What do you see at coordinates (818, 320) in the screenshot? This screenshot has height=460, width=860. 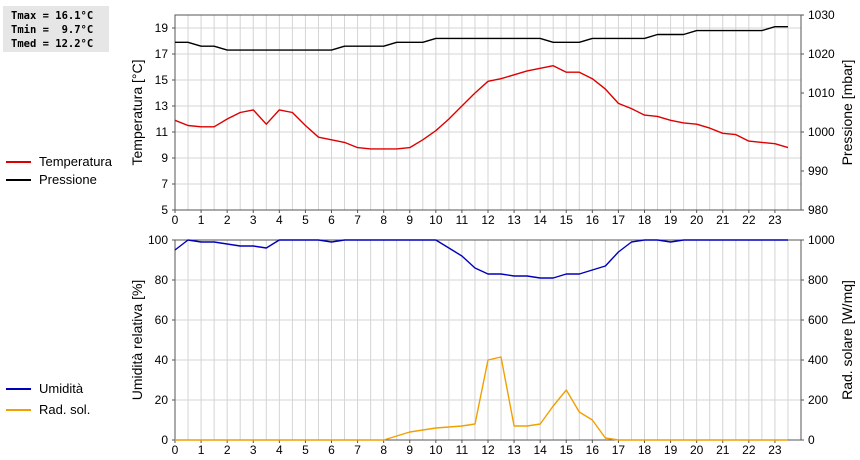 I see `y-tick-label-right: 600` at bounding box center [818, 320].